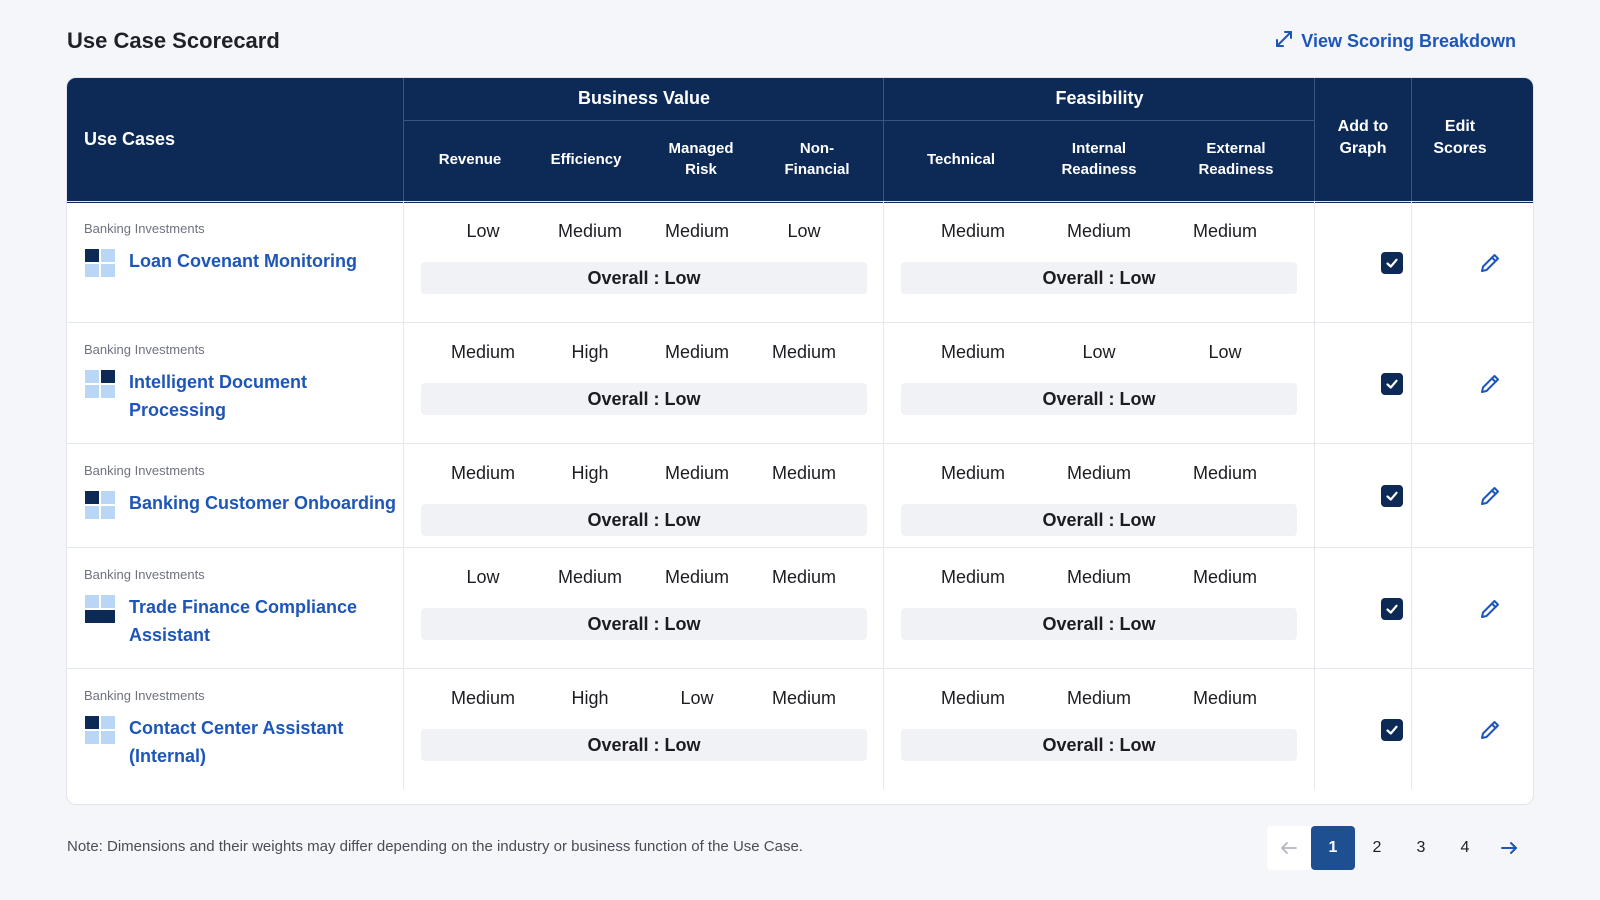 This screenshot has height=900, width=1600. I want to click on prev-page-button, so click(1289, 848).